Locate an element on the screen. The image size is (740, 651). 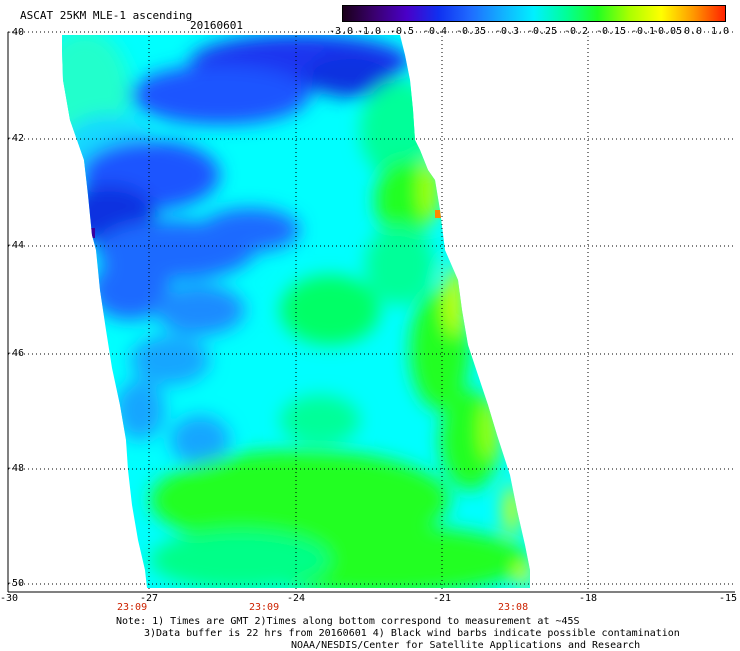
colorbar-gradient is located at coordinates (534, 13).